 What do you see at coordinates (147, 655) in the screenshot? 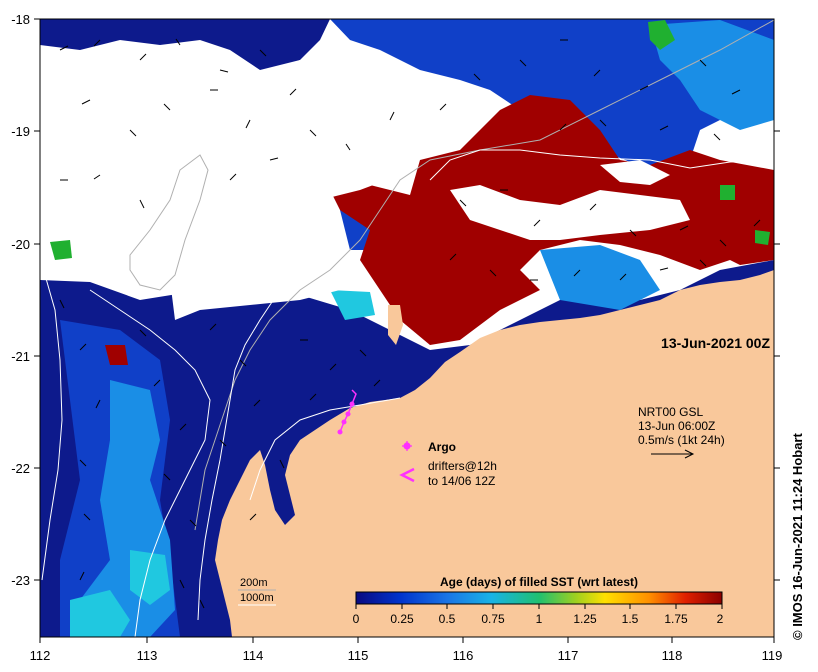
I see `x-tick-label: 113` at bounding box center [147, 655].